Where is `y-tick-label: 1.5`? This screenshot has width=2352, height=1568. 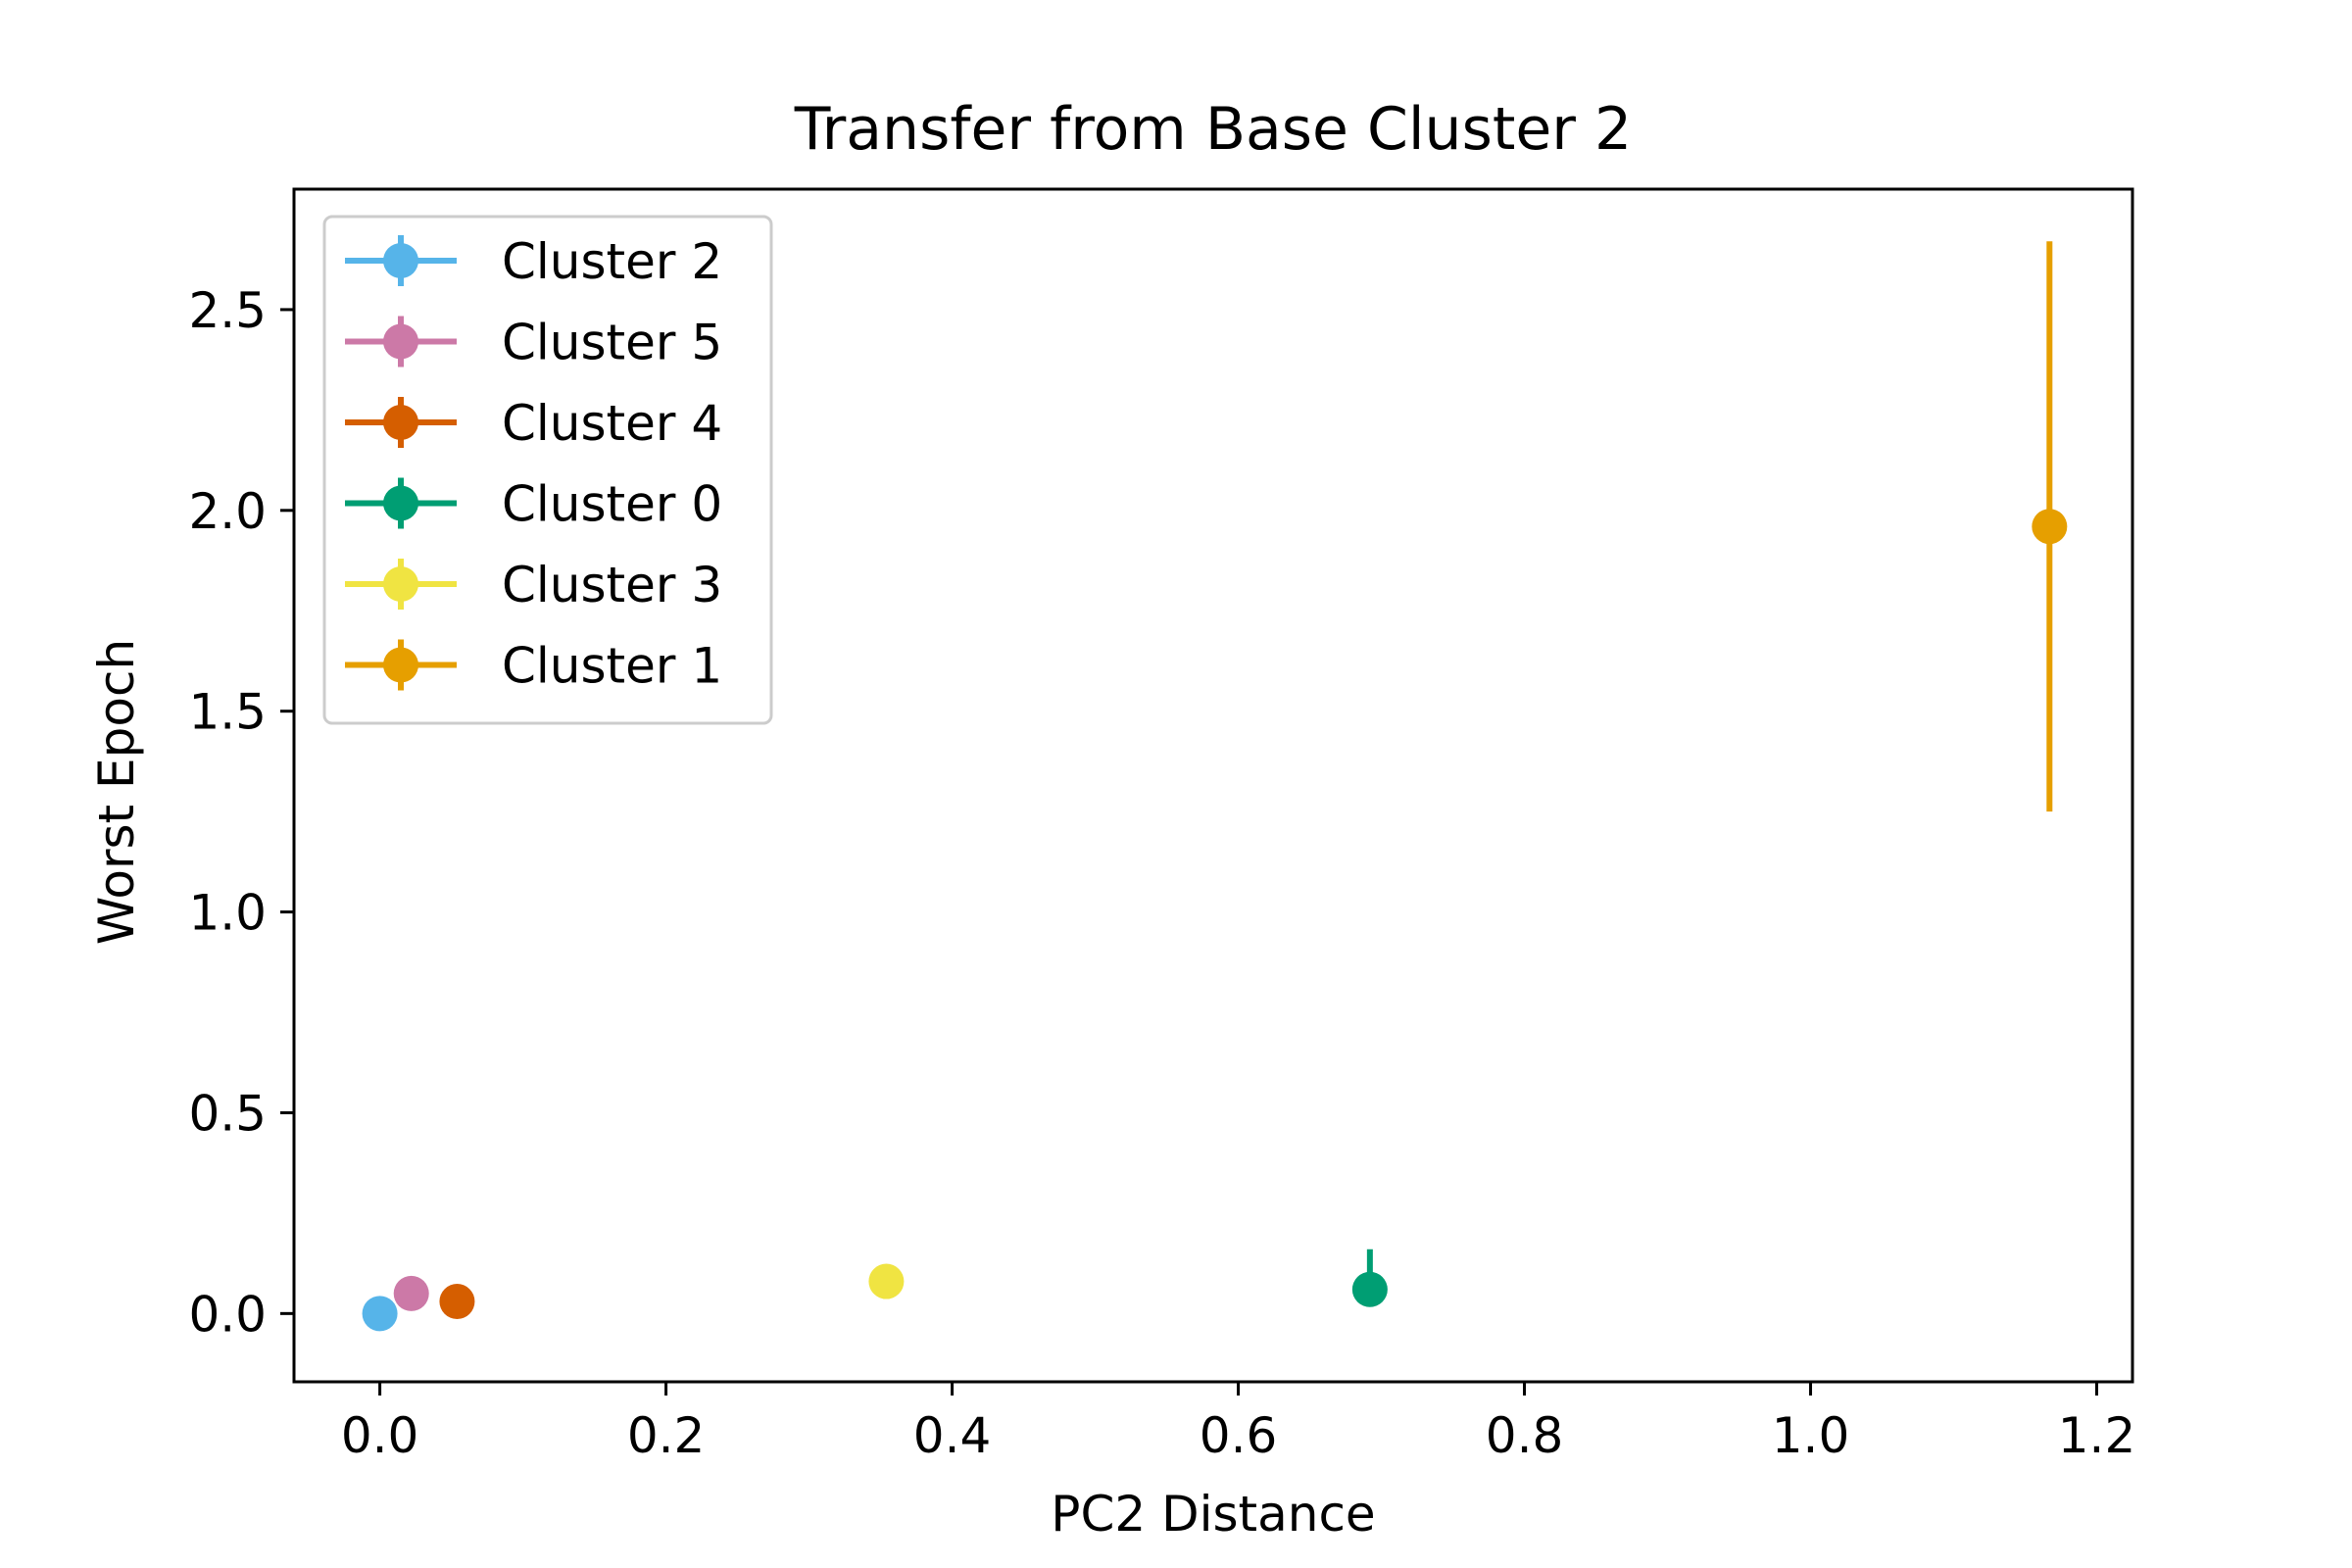 y-tick-label: 1.5 is located at coordinates (227, 712).